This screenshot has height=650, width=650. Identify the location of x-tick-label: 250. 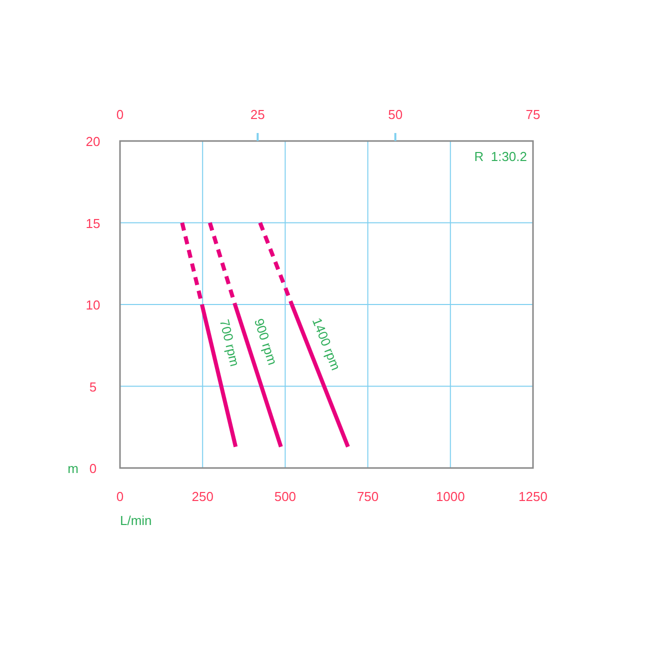
(203, 496).